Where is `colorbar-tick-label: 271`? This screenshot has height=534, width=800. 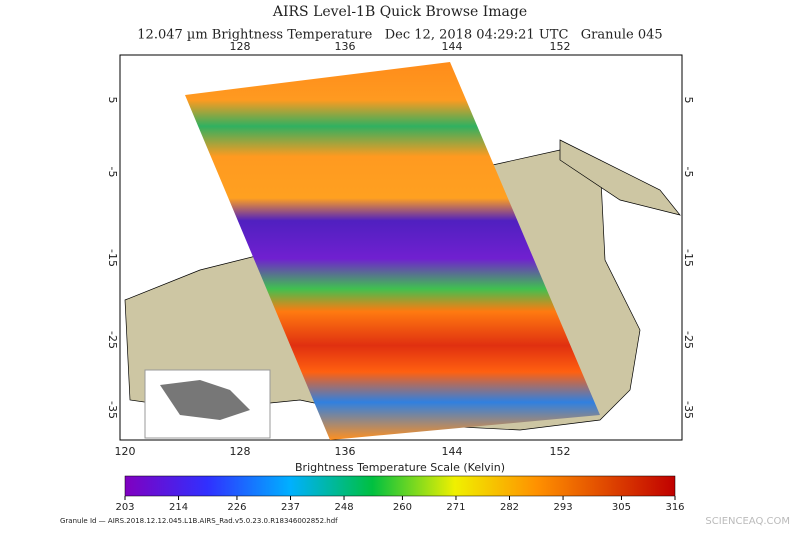 colorbar-tick-label: 271 is located at coordinates (455, 507).